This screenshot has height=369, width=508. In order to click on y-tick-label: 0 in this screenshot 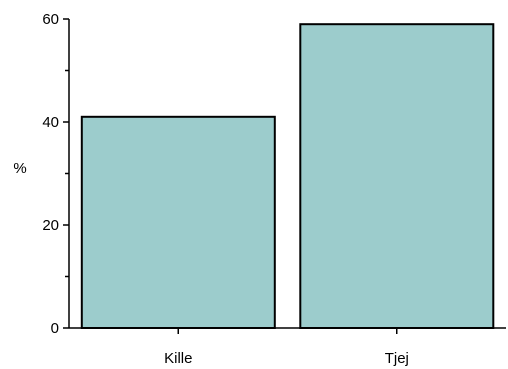, I will do `click(55, 328)`.